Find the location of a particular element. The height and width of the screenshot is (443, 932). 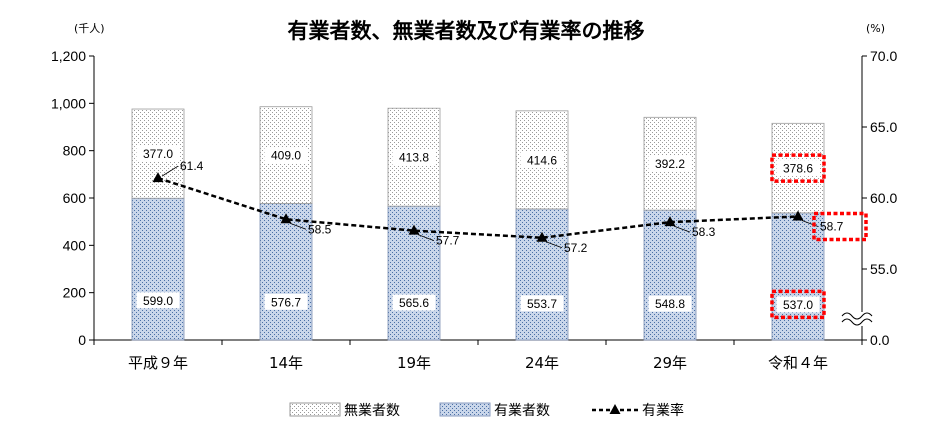

employed-value-label: 548.8 is located at coordinates (670, 304).